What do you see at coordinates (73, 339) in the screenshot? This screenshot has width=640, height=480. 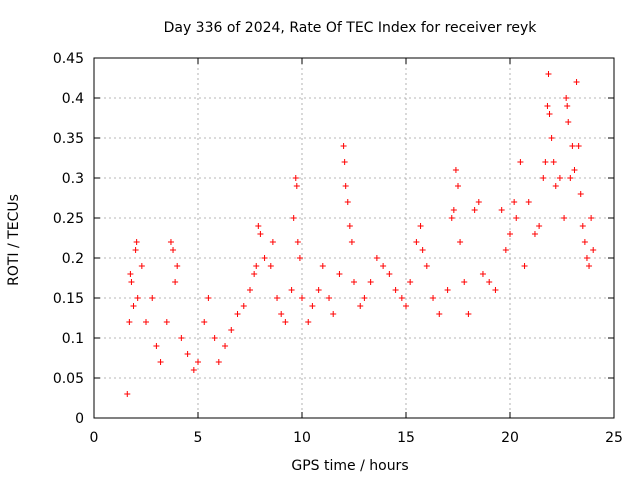 I see `y-tick-label: 0.1` at bounding box center [73, 339].